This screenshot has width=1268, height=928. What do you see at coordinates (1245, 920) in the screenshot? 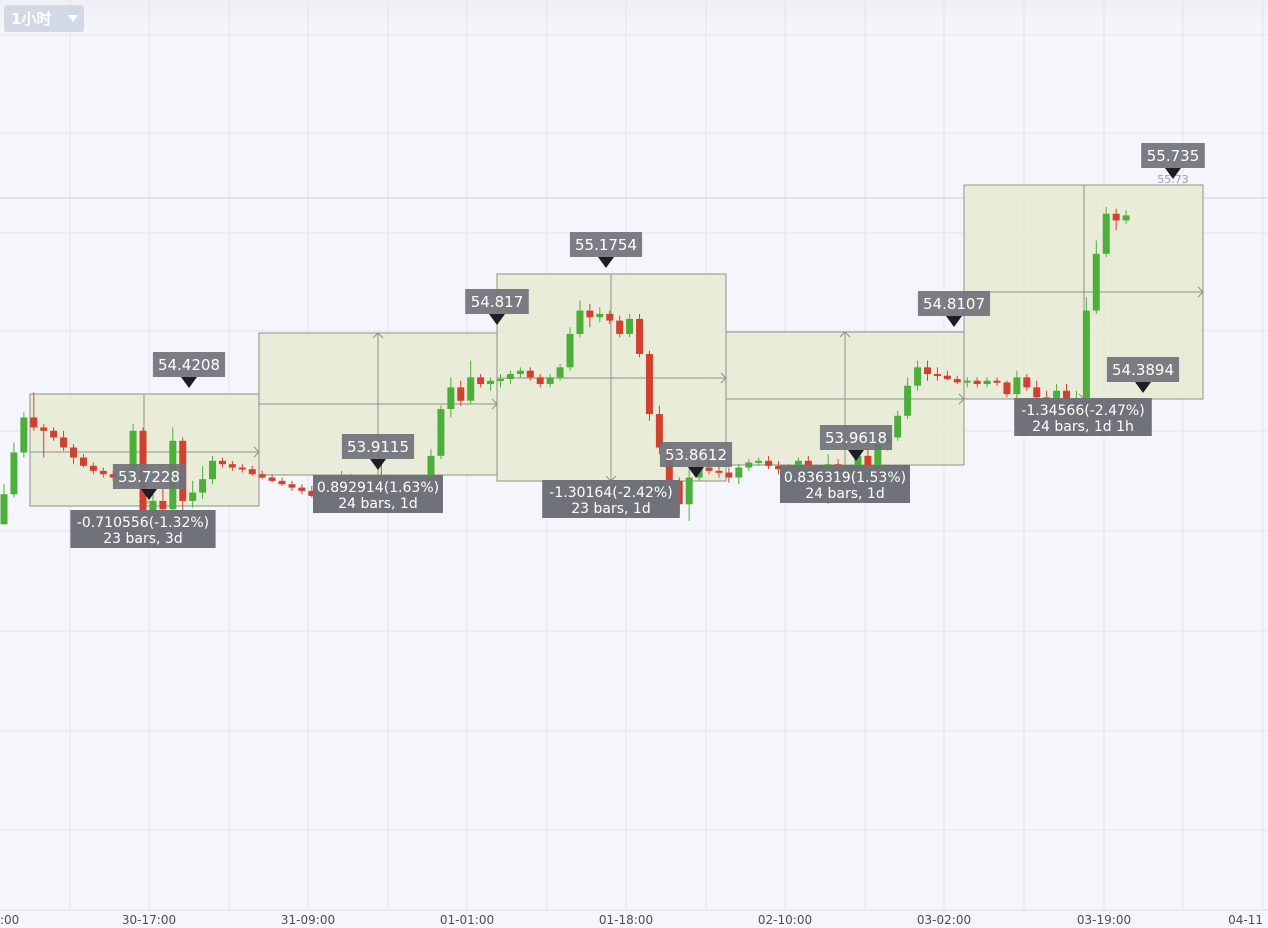
I see `x-tick-label: 04-11` at bounding box center [1245, 920].